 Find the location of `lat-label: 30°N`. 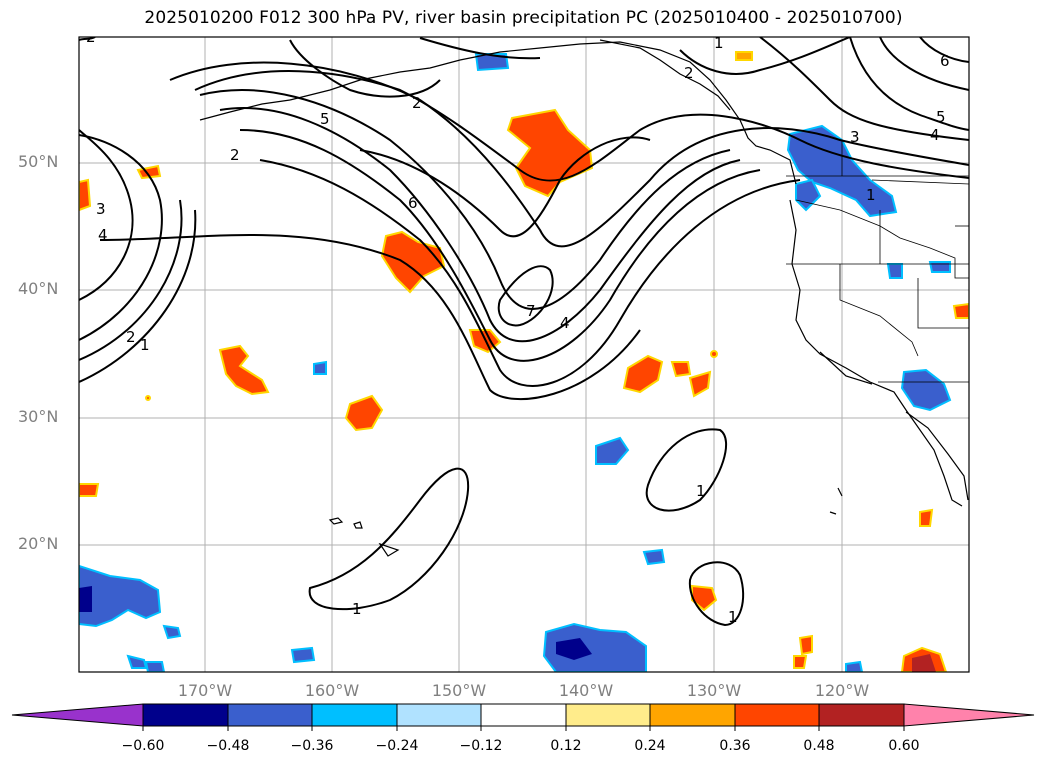

lat-label: 30°N is located at coordinates (38, 416).